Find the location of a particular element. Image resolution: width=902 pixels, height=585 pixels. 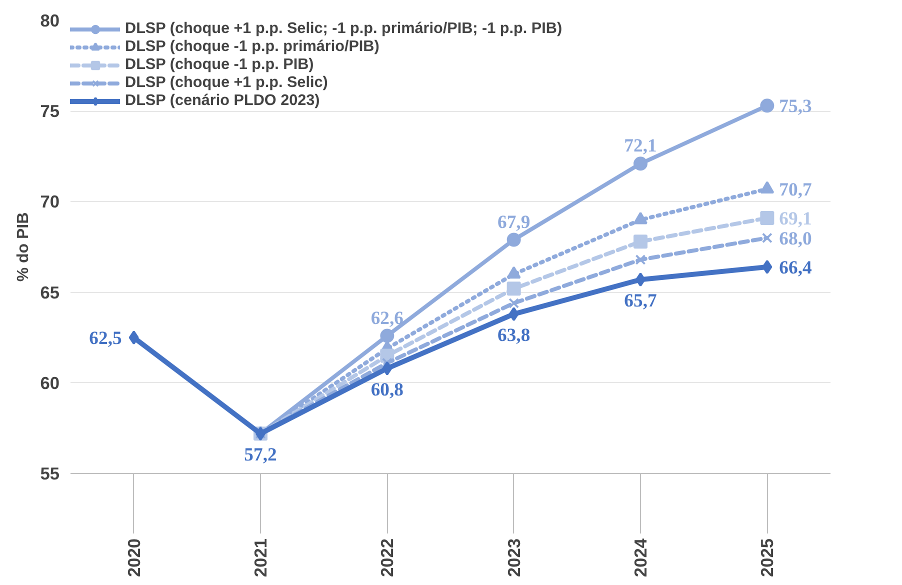

y-tick-label: 75 is located at coordinates (50, 111).